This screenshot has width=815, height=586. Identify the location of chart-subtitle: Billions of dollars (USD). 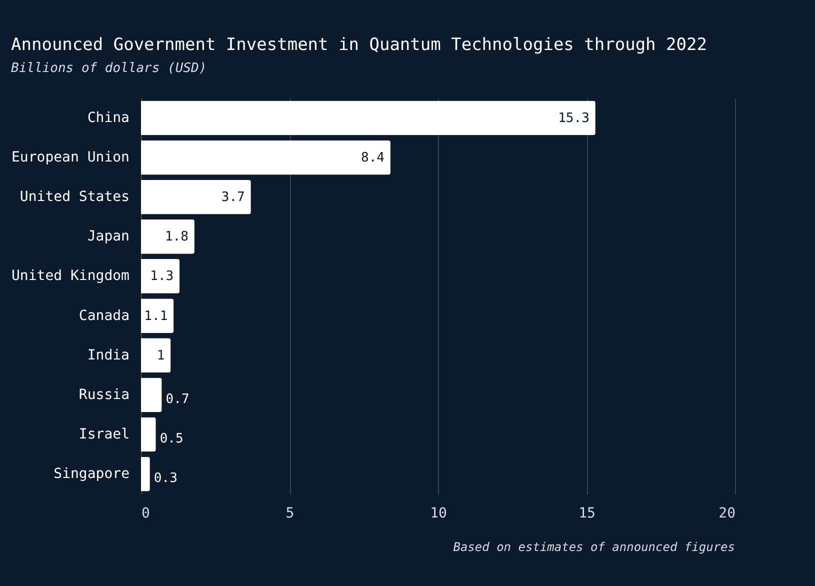
(109, 68).